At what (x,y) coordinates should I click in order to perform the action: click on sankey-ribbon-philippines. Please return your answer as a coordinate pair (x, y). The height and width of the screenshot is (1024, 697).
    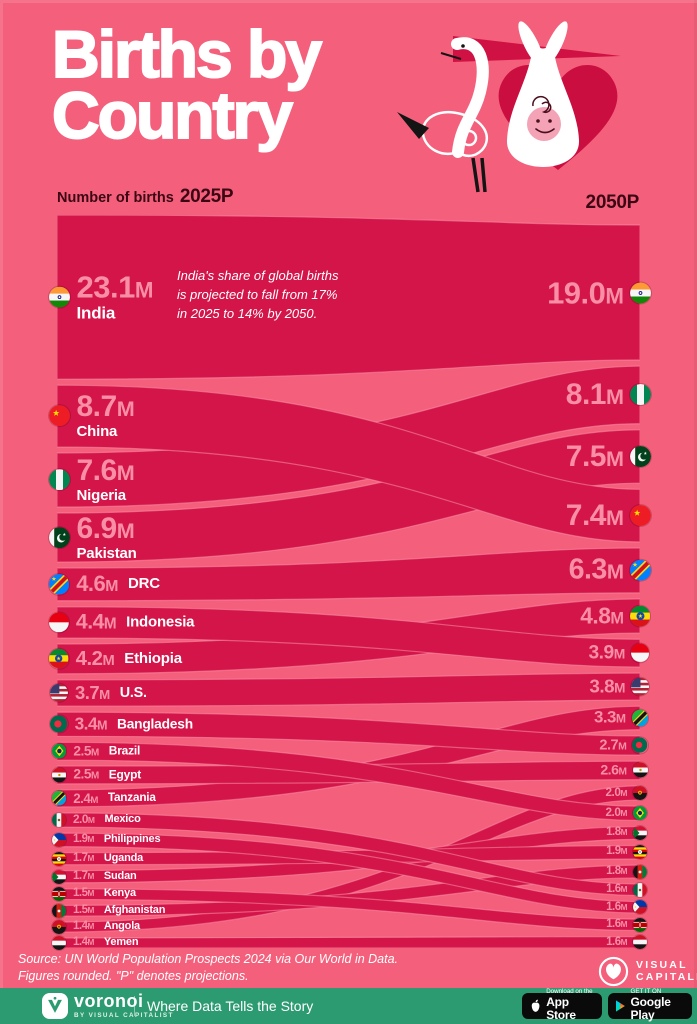
    Looking at the image, I should click on (348, 873).